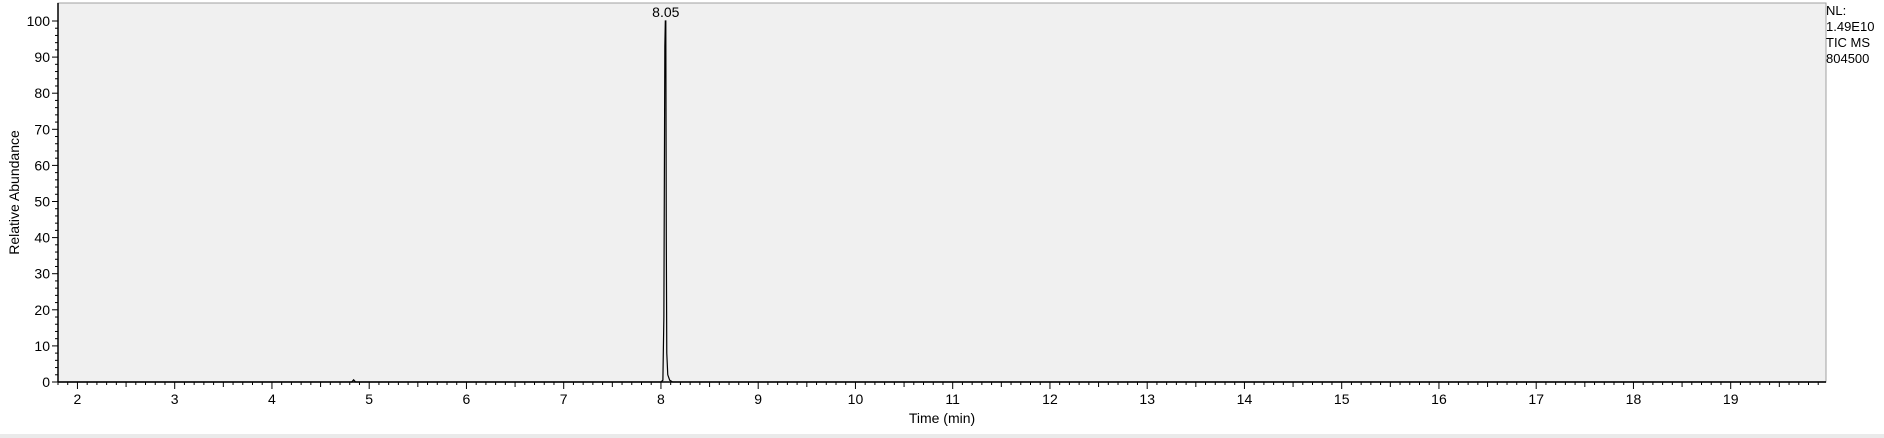 Image resolution: width=1884 pixels, height=438 pixels. Describe the element at coordinates (1731, 399) in the screenshot. I see `x-tick-label: 19` at that location.